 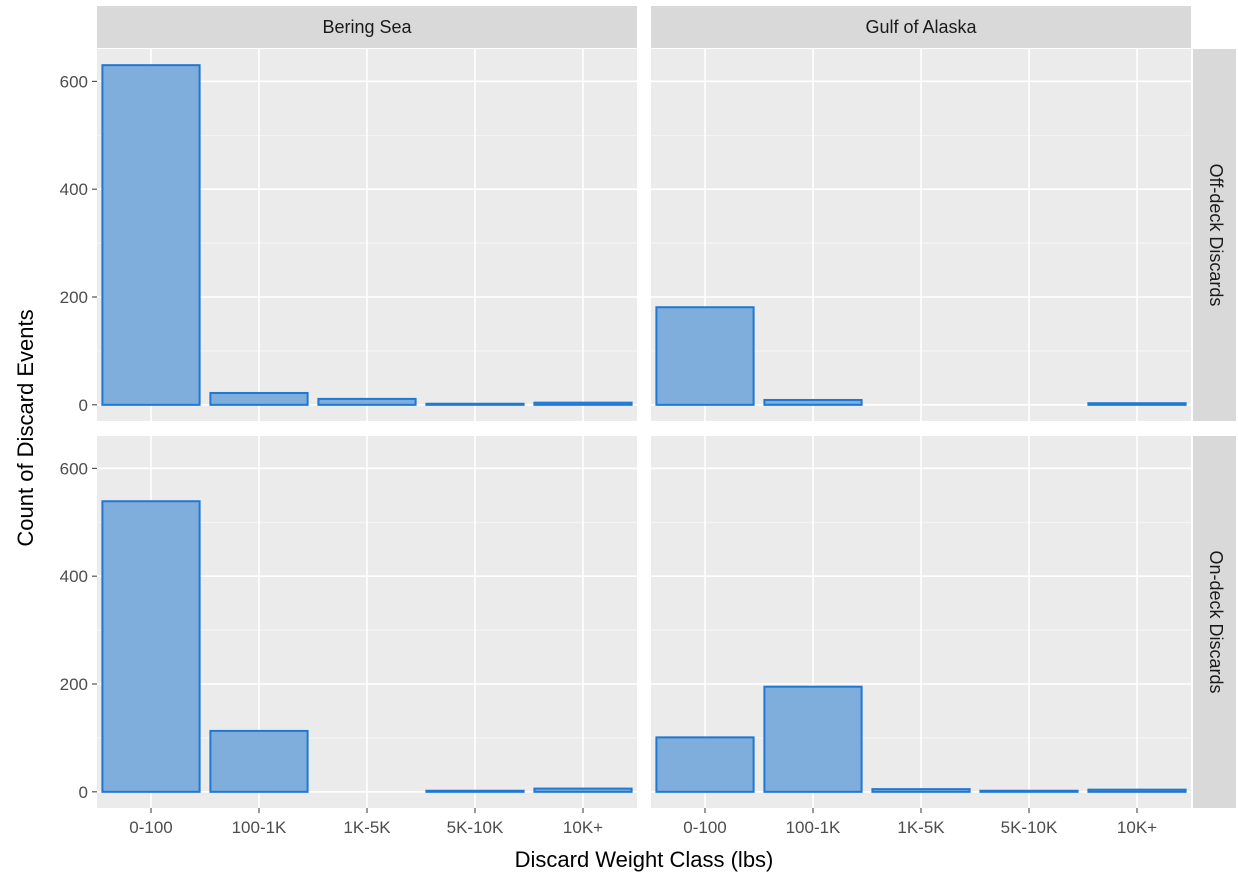 I want to click on row-strip: On-deck Discards, so click(x=1214, y=622).